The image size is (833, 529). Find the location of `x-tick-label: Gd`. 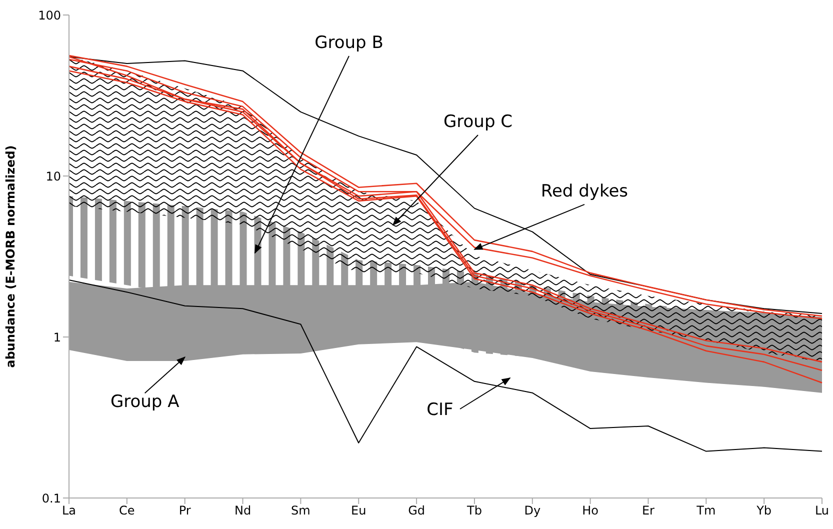

x-tick-label: Gd is located at coordinates (416, 511).